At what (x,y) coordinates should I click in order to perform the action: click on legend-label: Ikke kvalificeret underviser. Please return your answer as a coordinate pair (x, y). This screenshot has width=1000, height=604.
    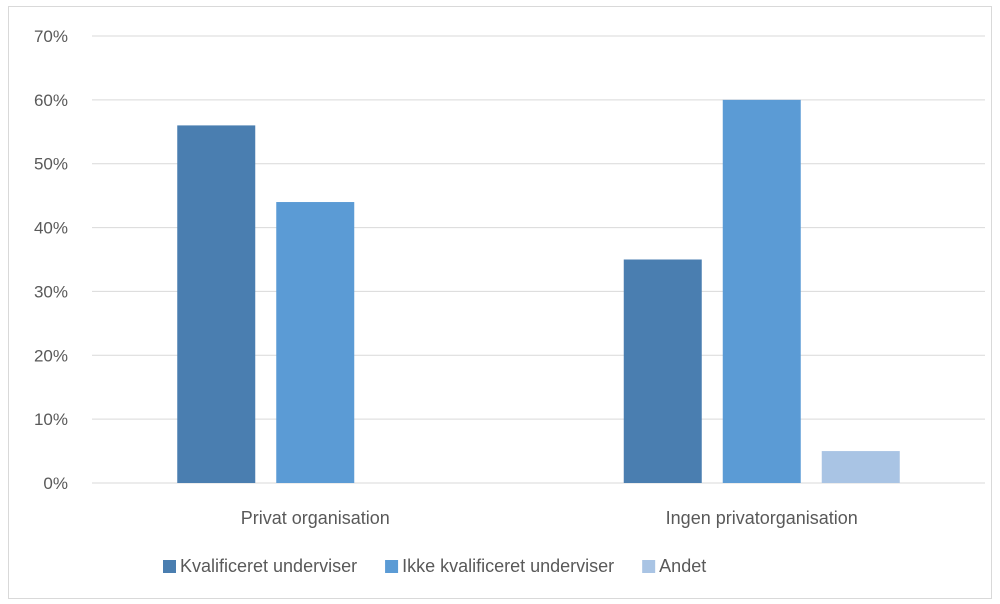
    Looking at the image, I should click on (508, 566).